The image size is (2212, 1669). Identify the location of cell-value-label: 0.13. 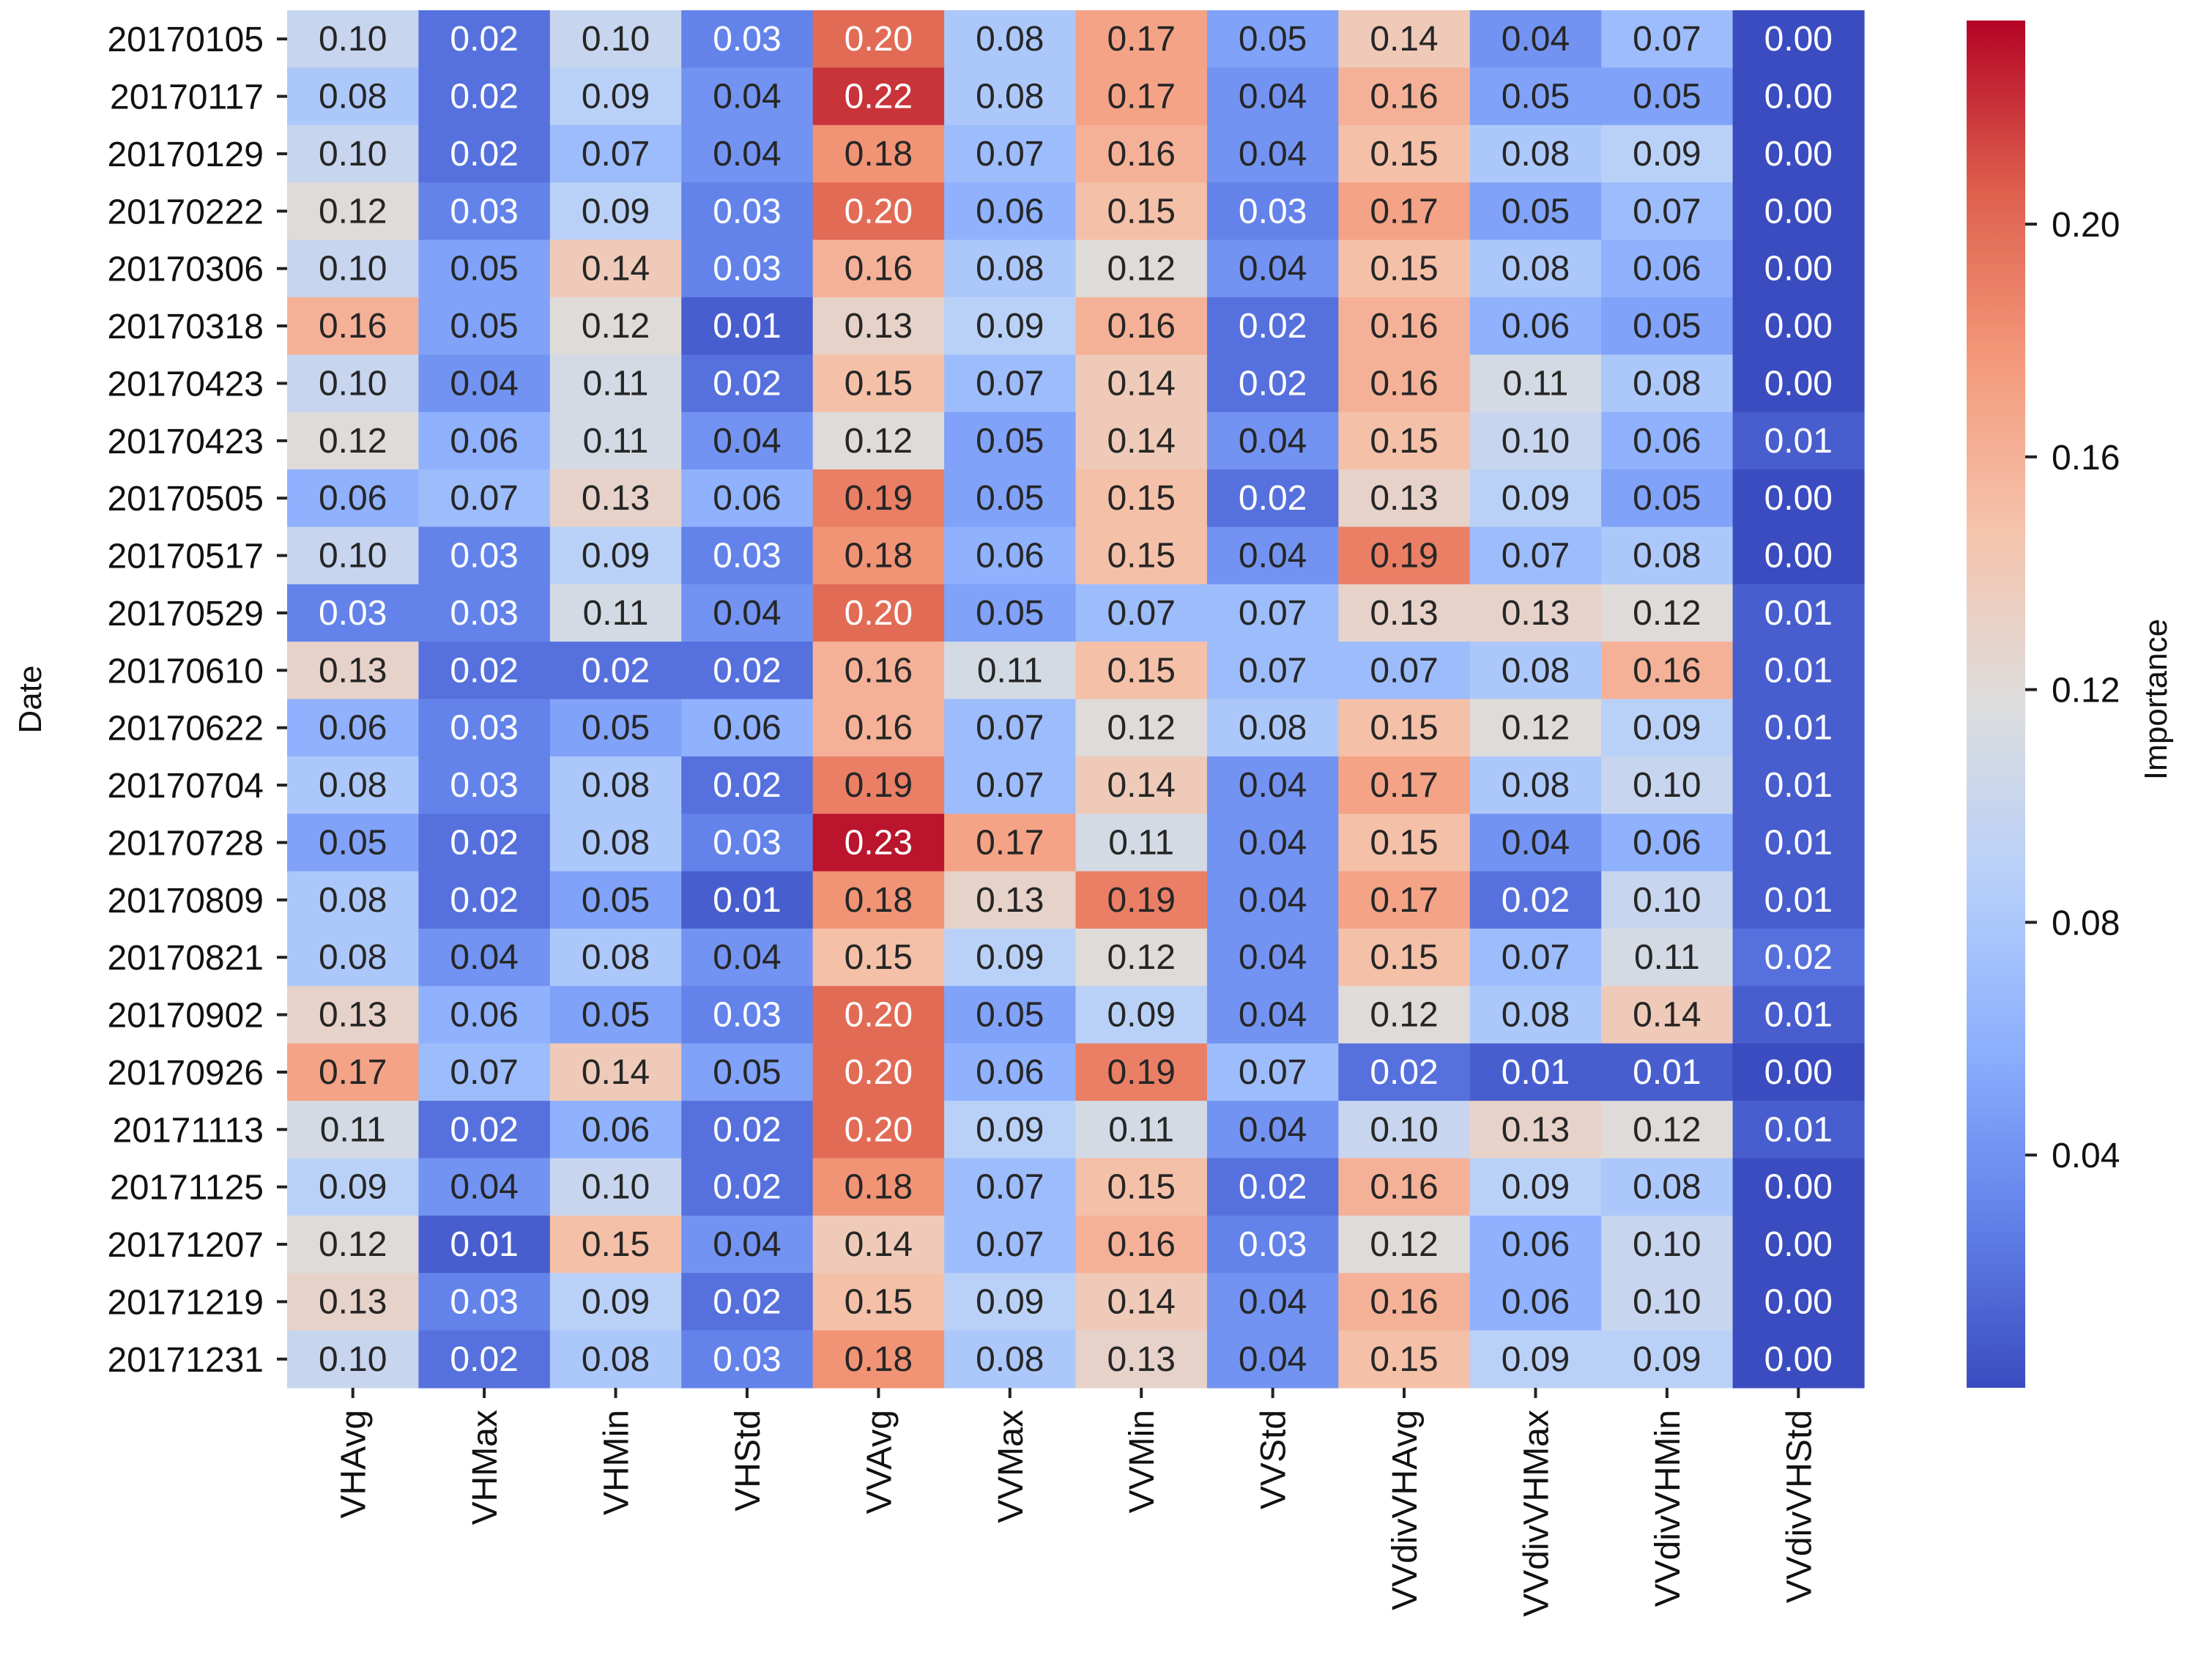
(353, 670).